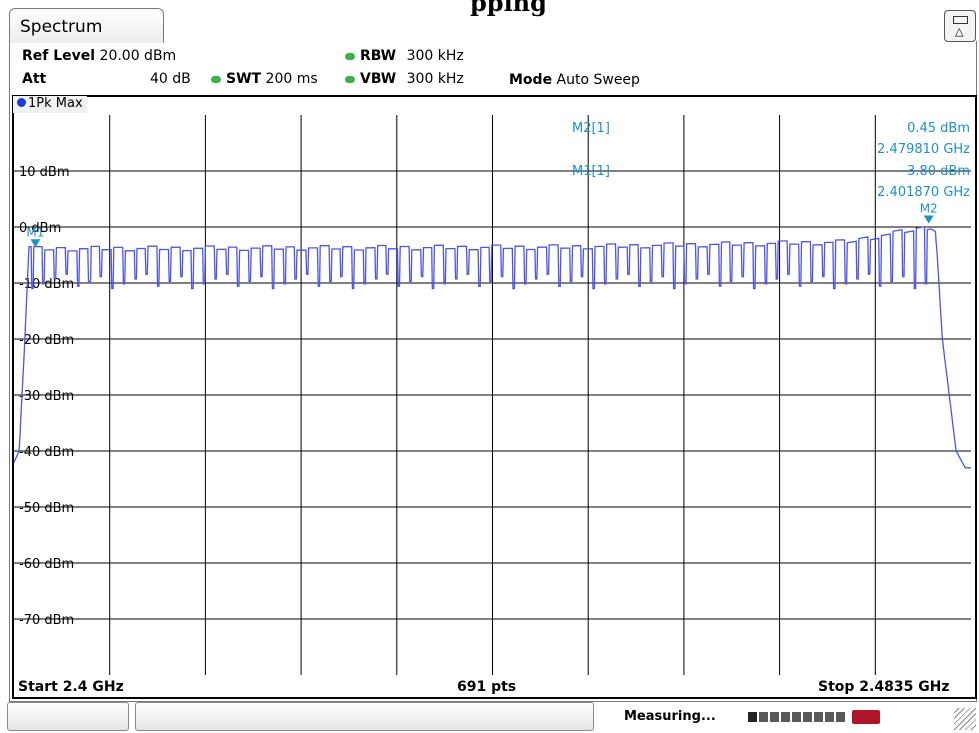 Image resolution: width=979 pixels, height=733 pixels. Describe the element at coordinates (487, 687) in the screenshot. I see `sweep-points: 691 pts` at that location.